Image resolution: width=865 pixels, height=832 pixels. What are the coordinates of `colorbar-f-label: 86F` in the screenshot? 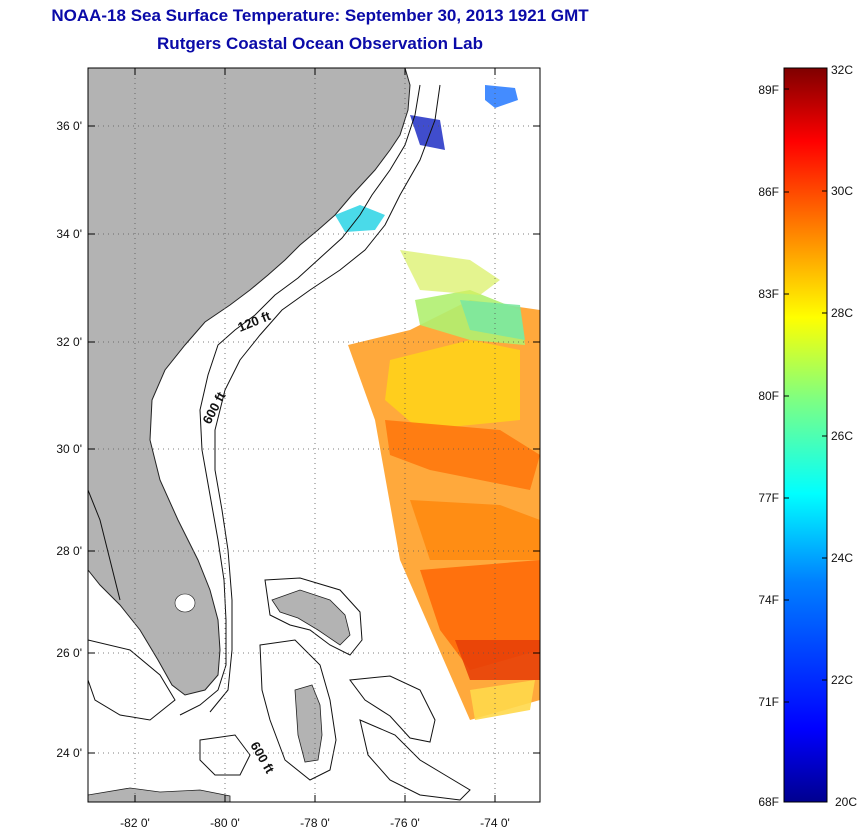 It's located at (768, 192).